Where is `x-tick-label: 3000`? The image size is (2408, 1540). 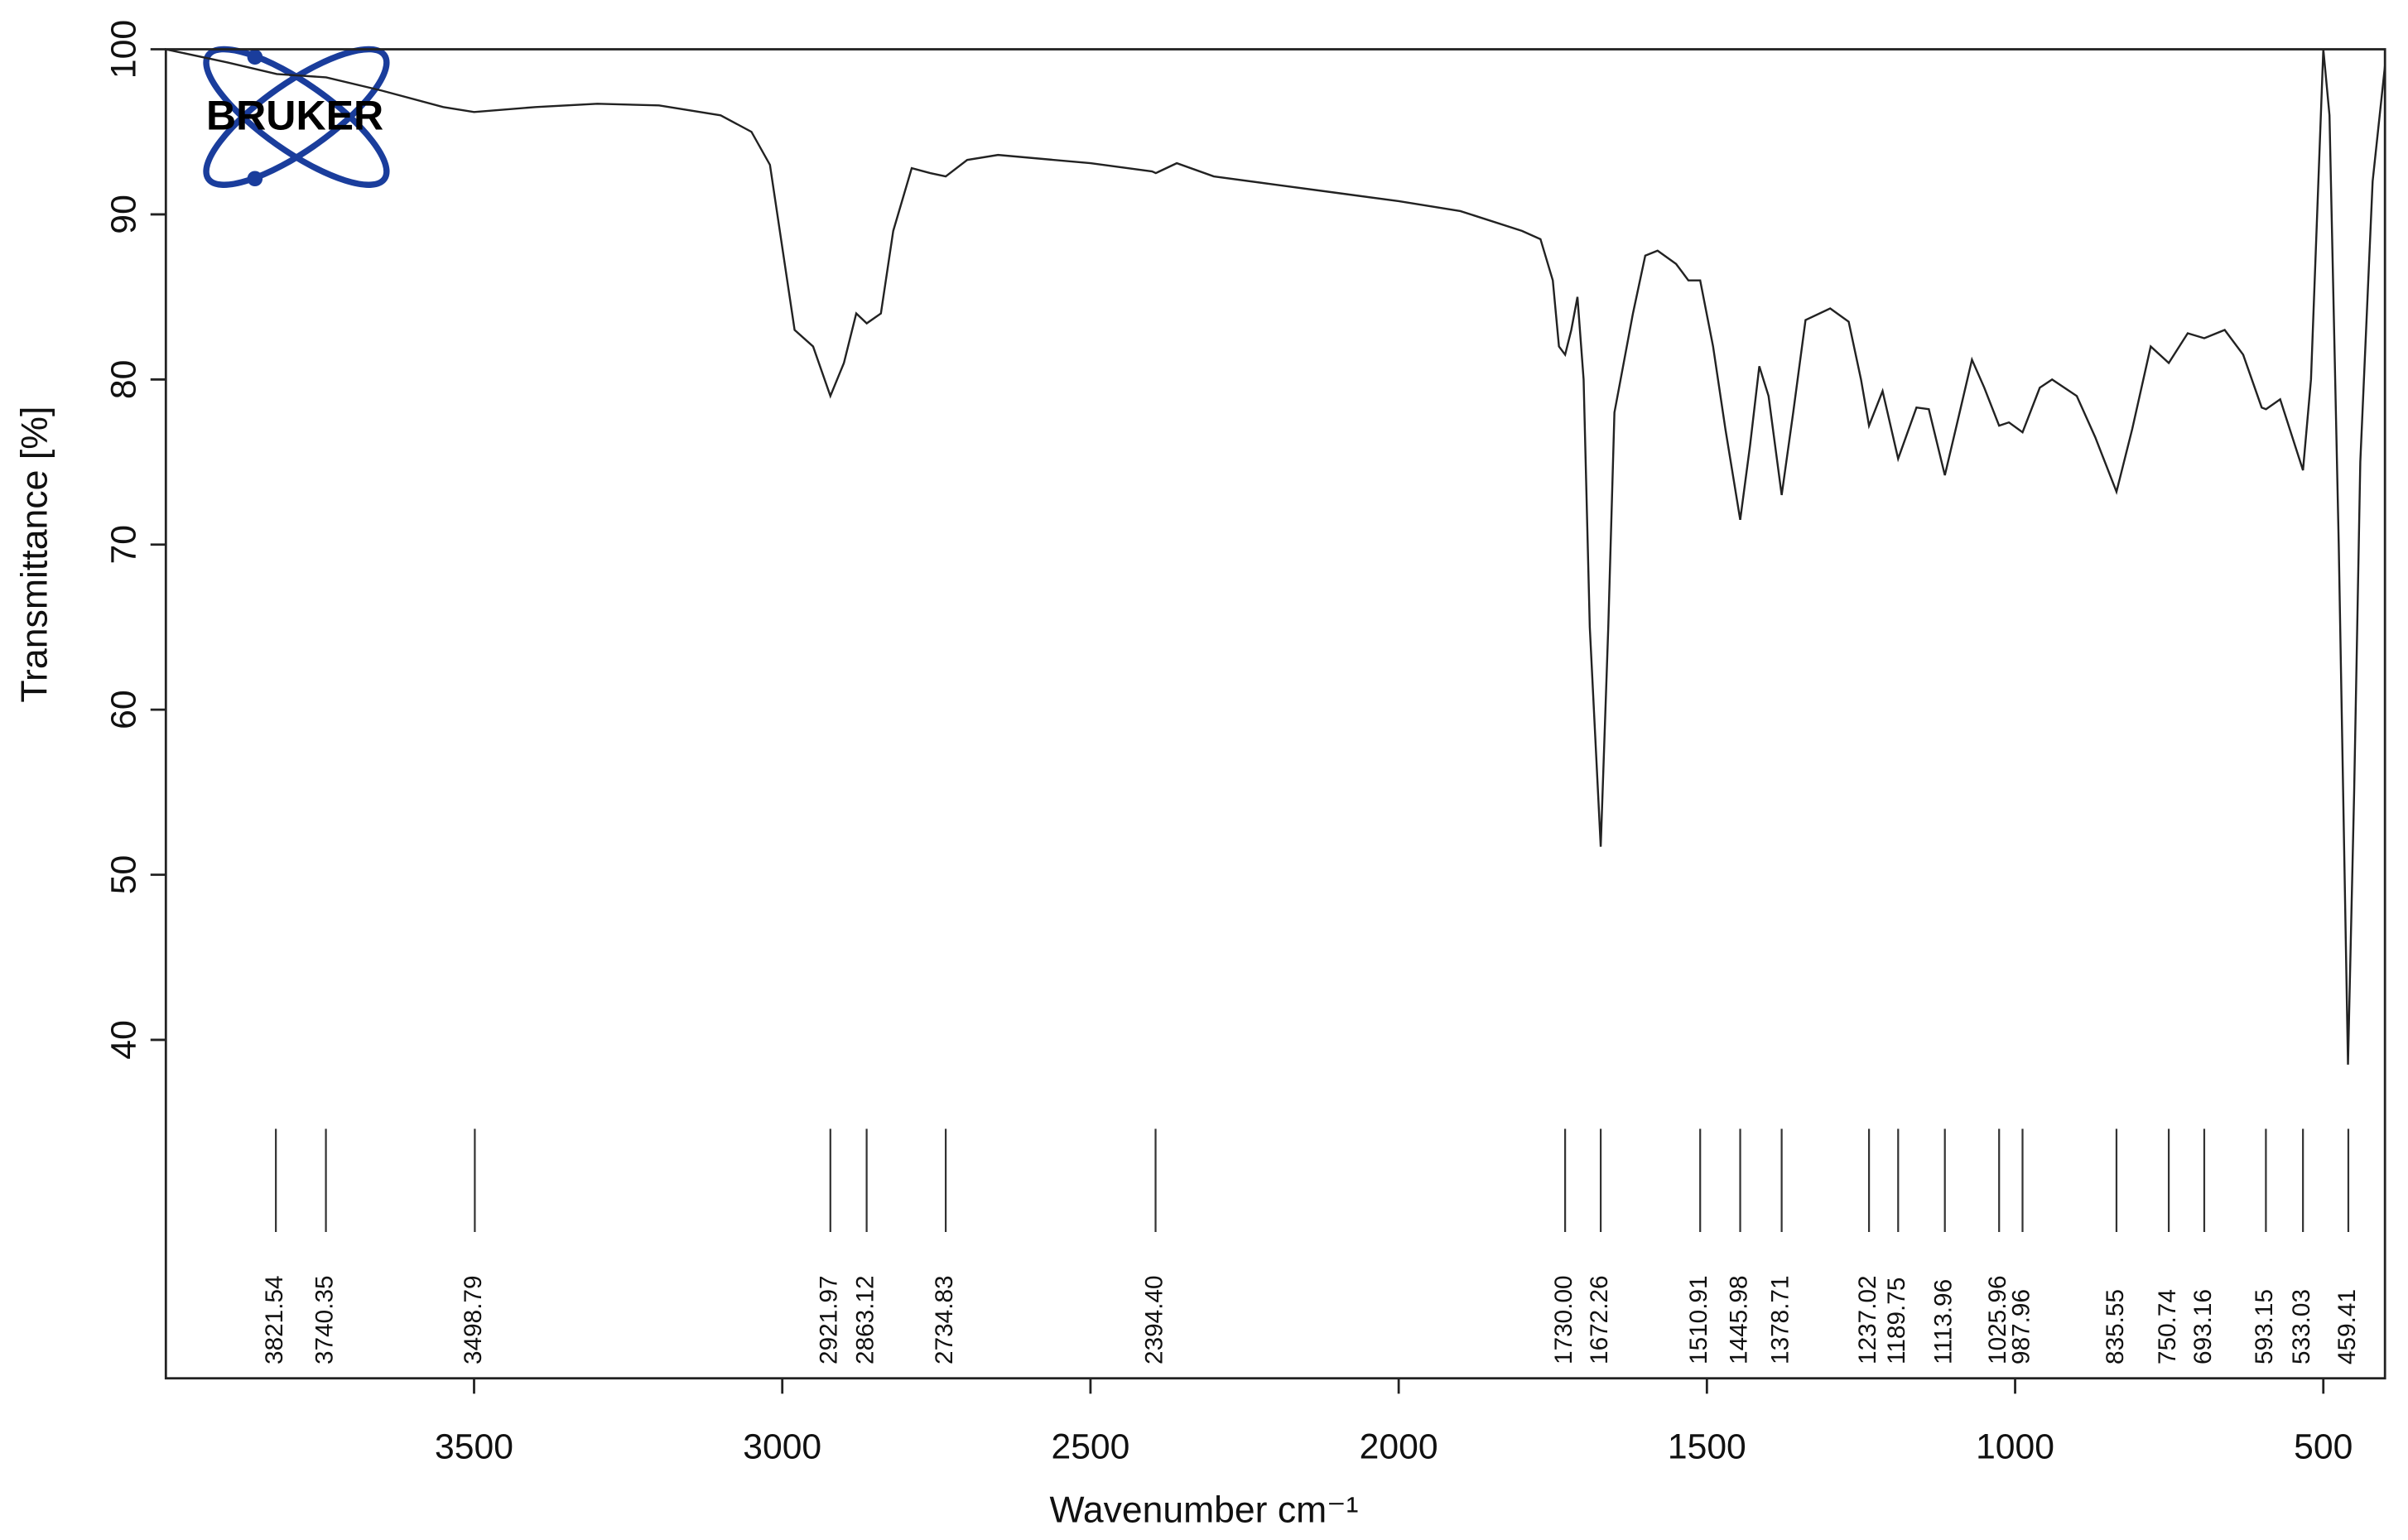
x-tick-label: 3000 is located at coordinates (782, 1447).